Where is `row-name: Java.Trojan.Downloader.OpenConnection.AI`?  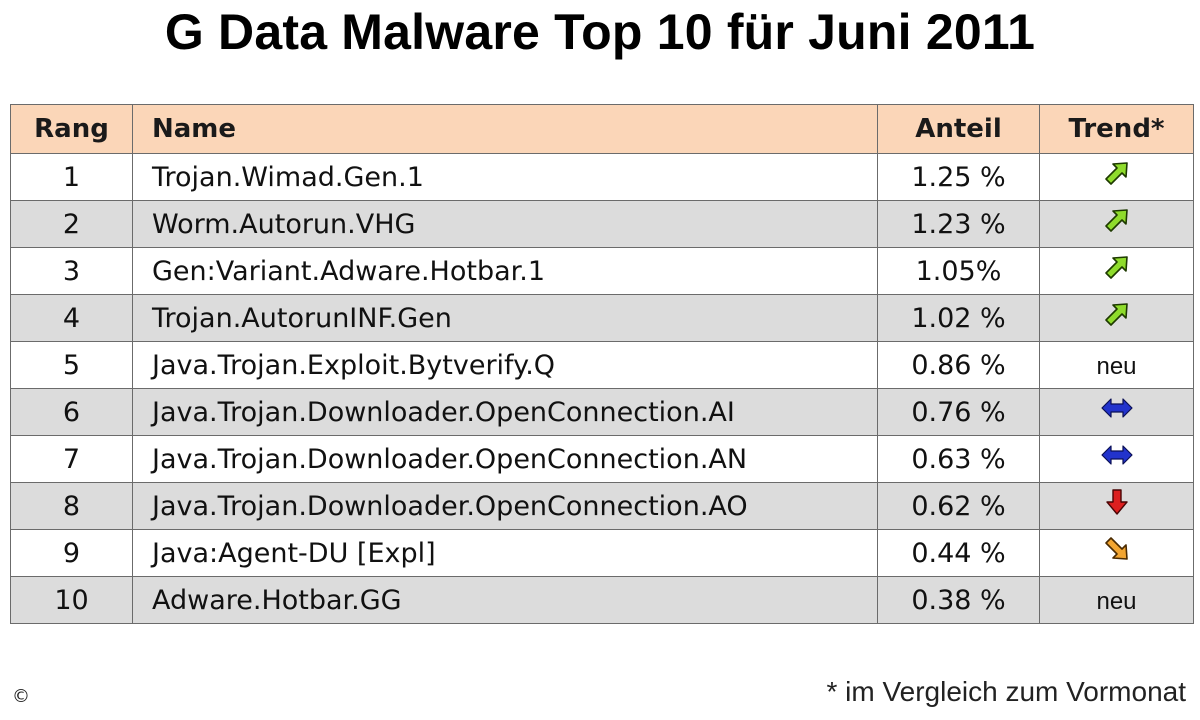
row-name: Java.Trojan.Downloader.OpenConnection.AI is located at coordinates (505, 412).